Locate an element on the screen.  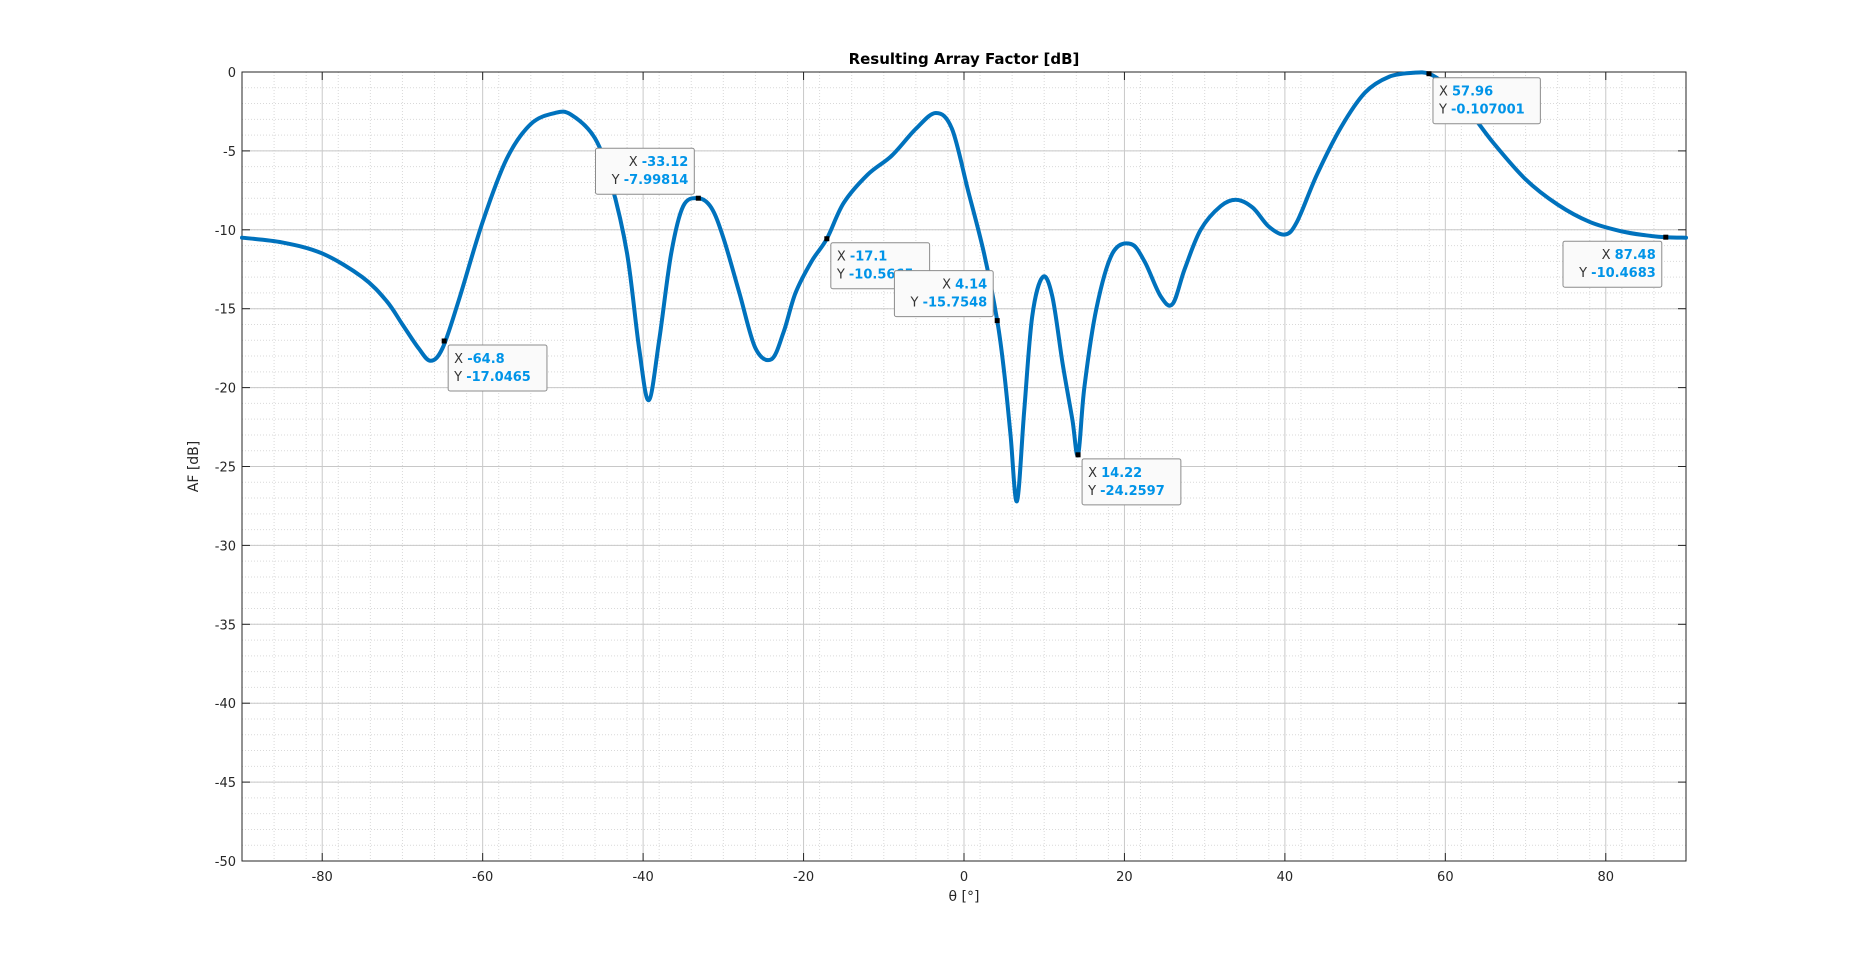
datatip-value: 4.14 is located at coordinates (971, 285).